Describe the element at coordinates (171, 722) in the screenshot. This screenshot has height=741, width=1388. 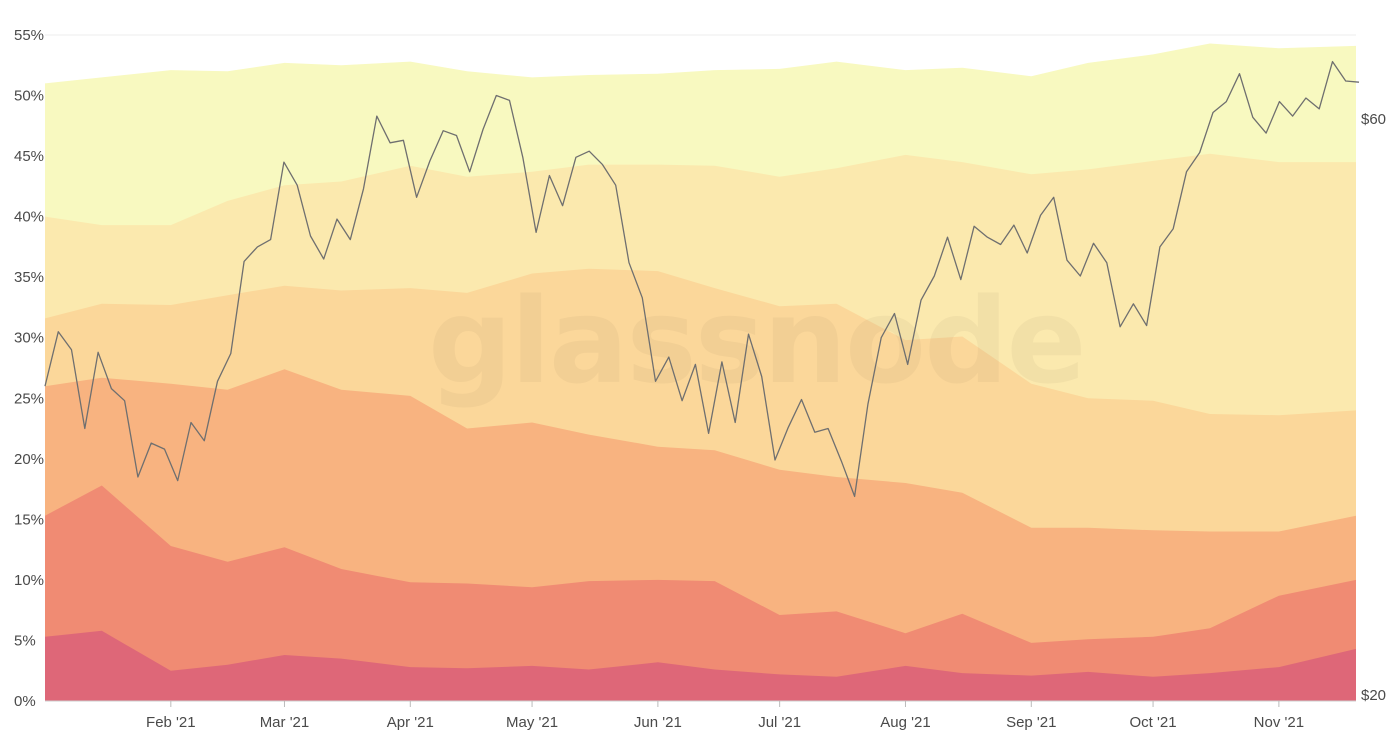
I see `x-tick-label: Feb '21` at that location.